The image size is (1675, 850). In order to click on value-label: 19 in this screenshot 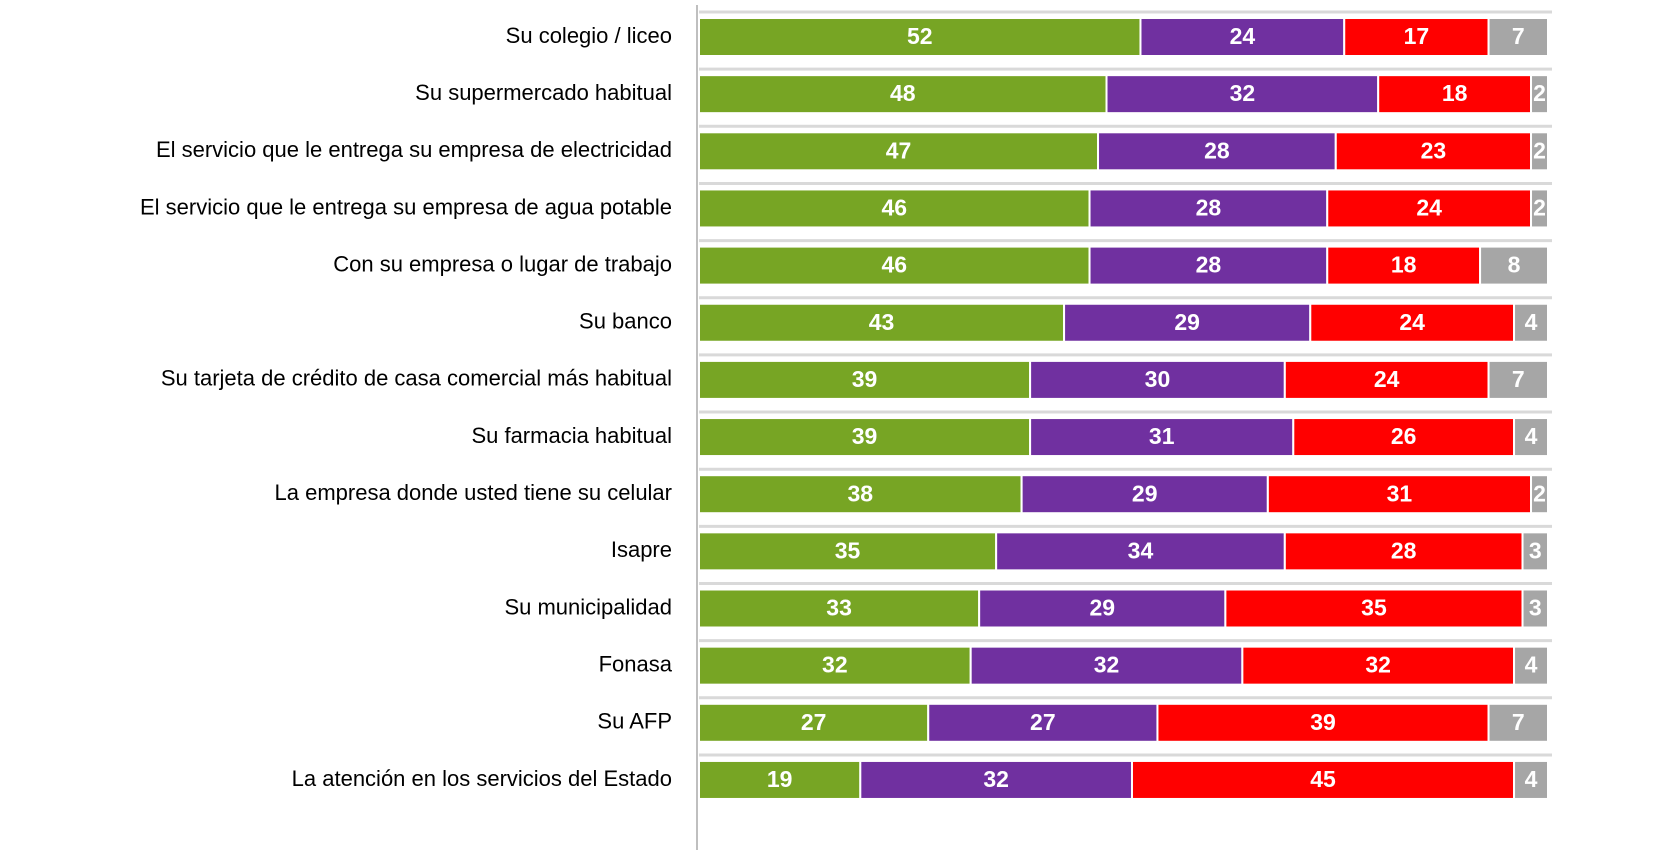, I will do `click(780, 779)`.